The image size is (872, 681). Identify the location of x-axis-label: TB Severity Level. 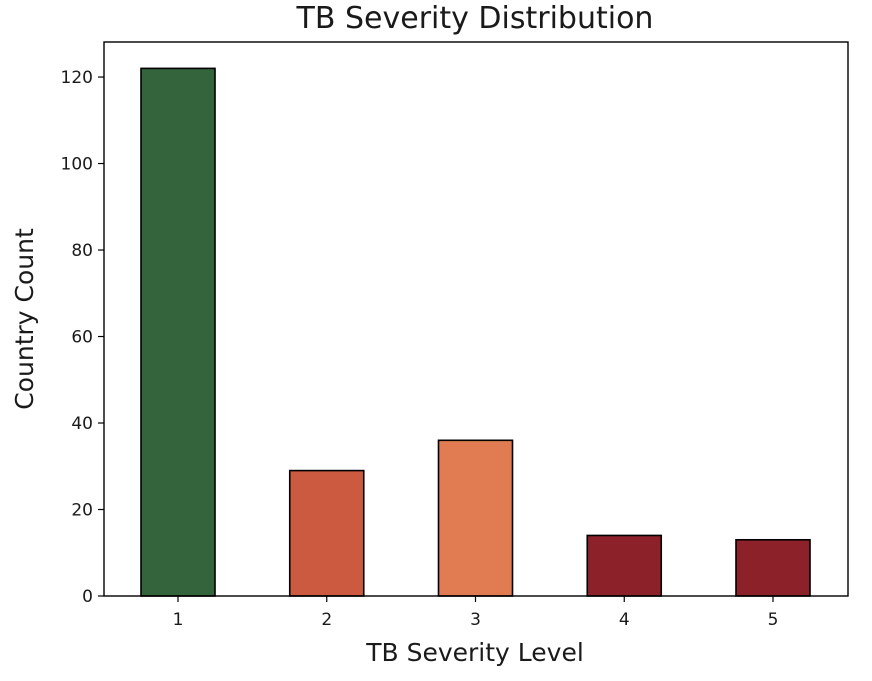
(474, 652).